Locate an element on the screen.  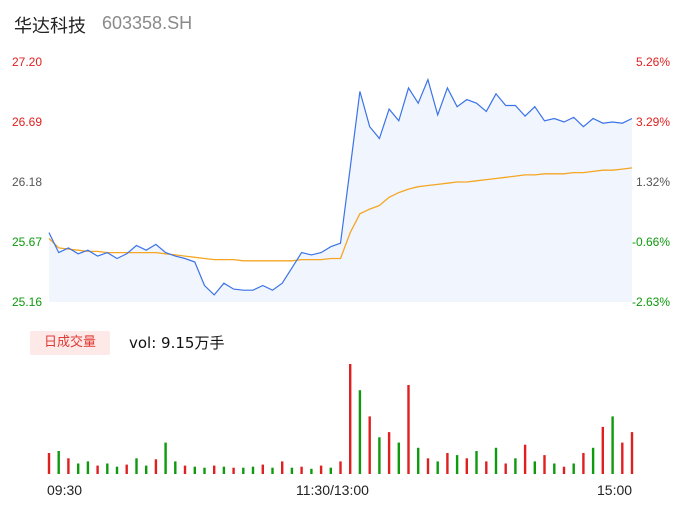
volume-readout: vol: 9.15万手 is located at coordinates (177, 343).